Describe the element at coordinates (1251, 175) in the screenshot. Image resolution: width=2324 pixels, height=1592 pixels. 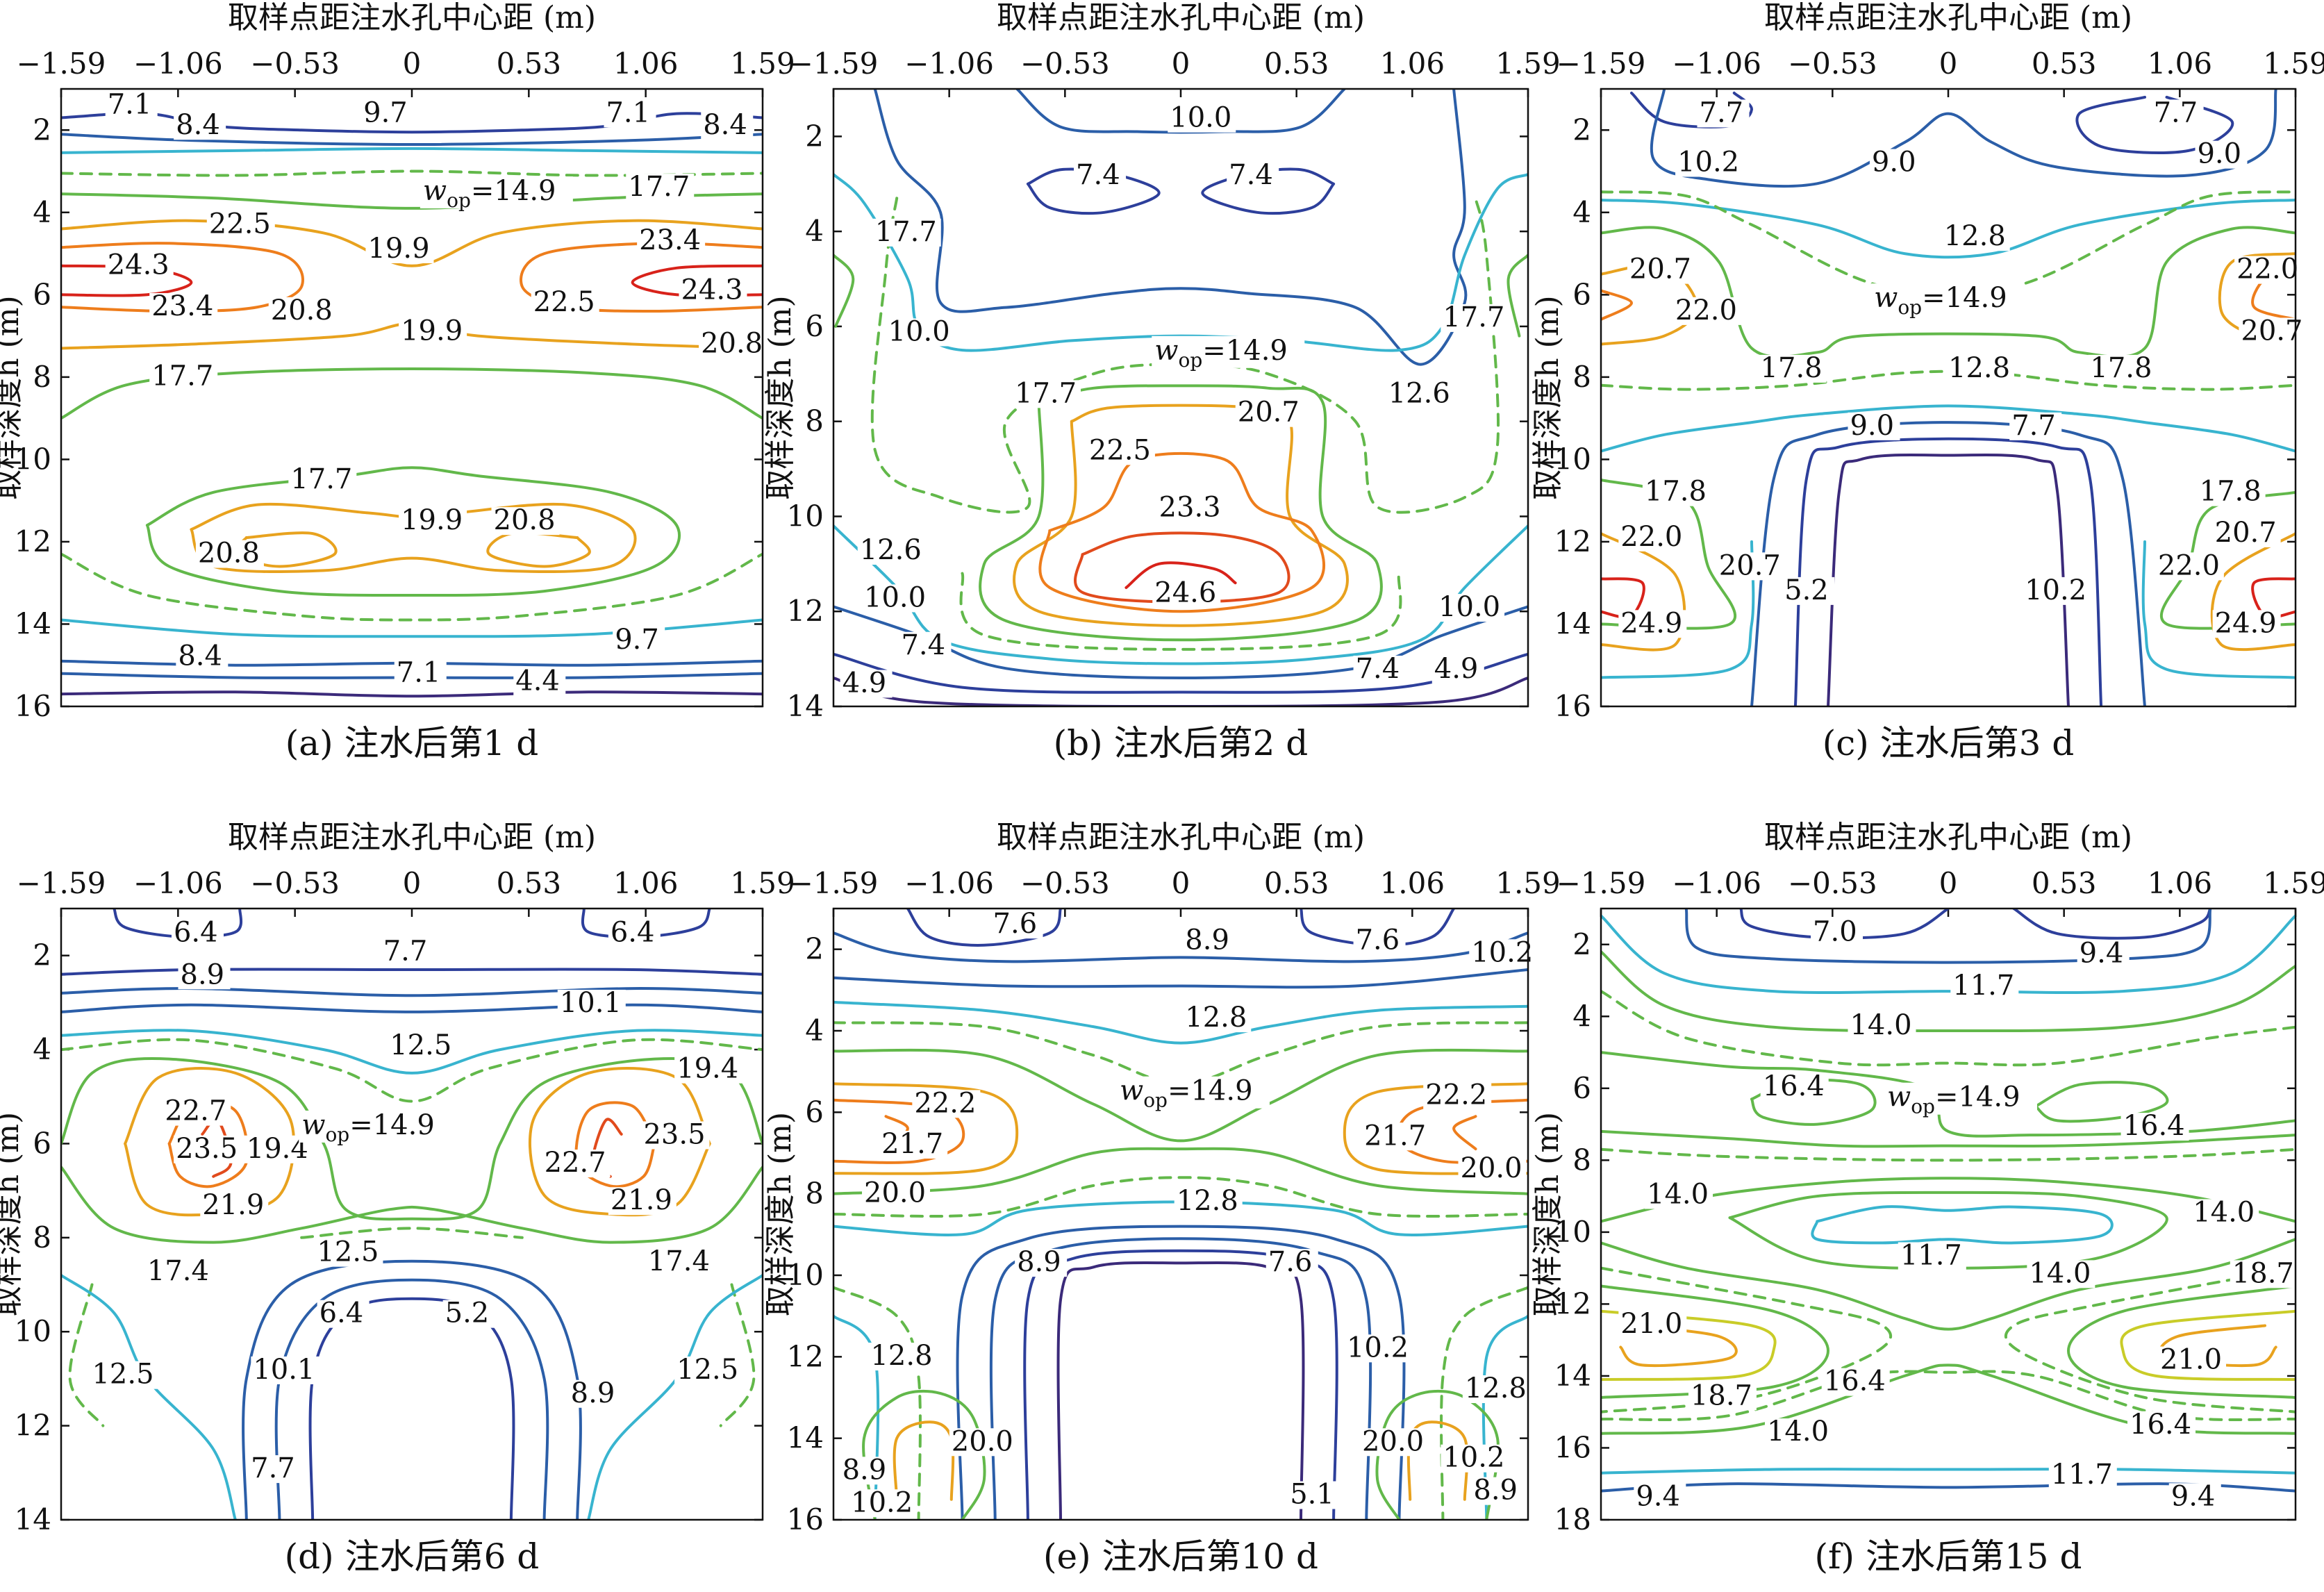
I see `contour-label: 7.4` at that location.